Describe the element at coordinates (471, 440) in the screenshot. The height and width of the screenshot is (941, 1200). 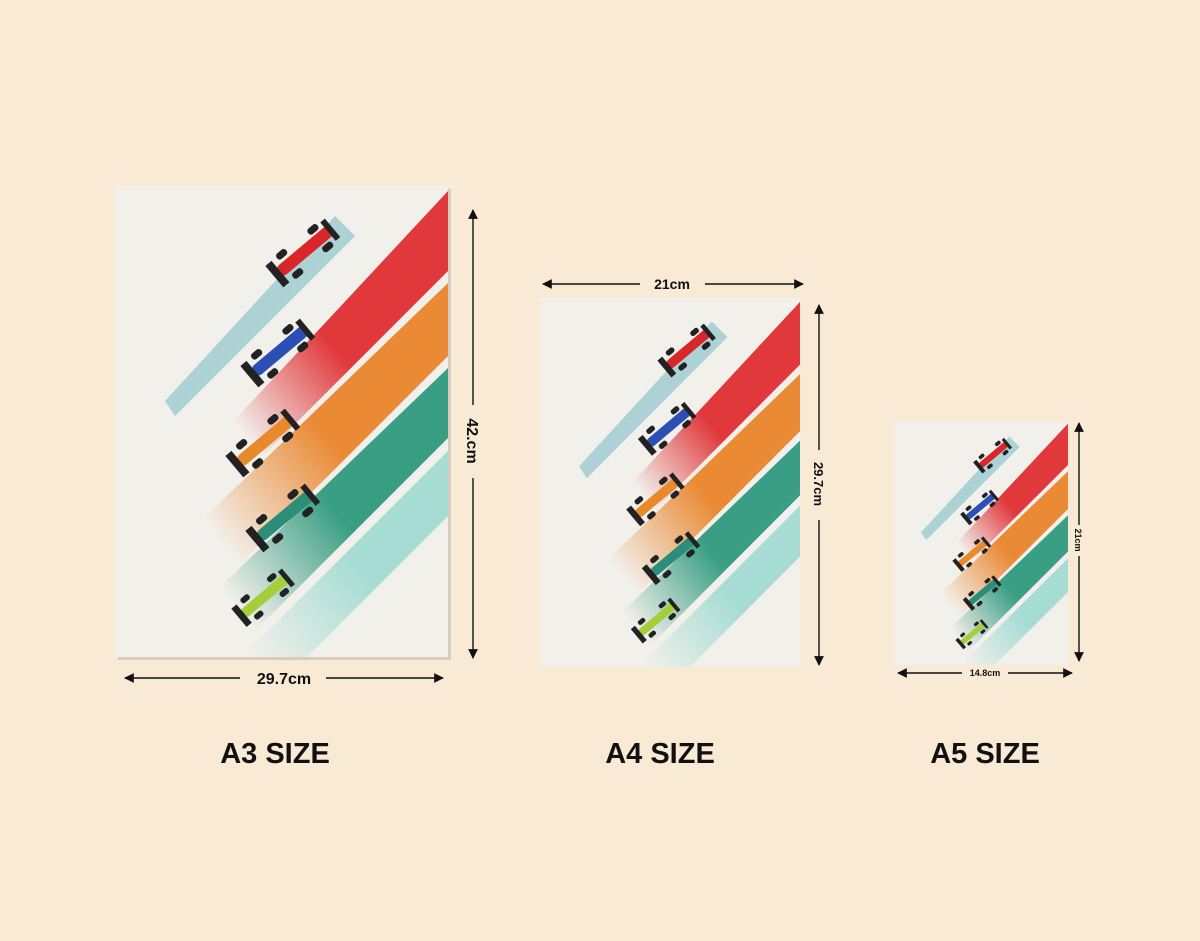
I see `height-label: 42.cm` at that location.